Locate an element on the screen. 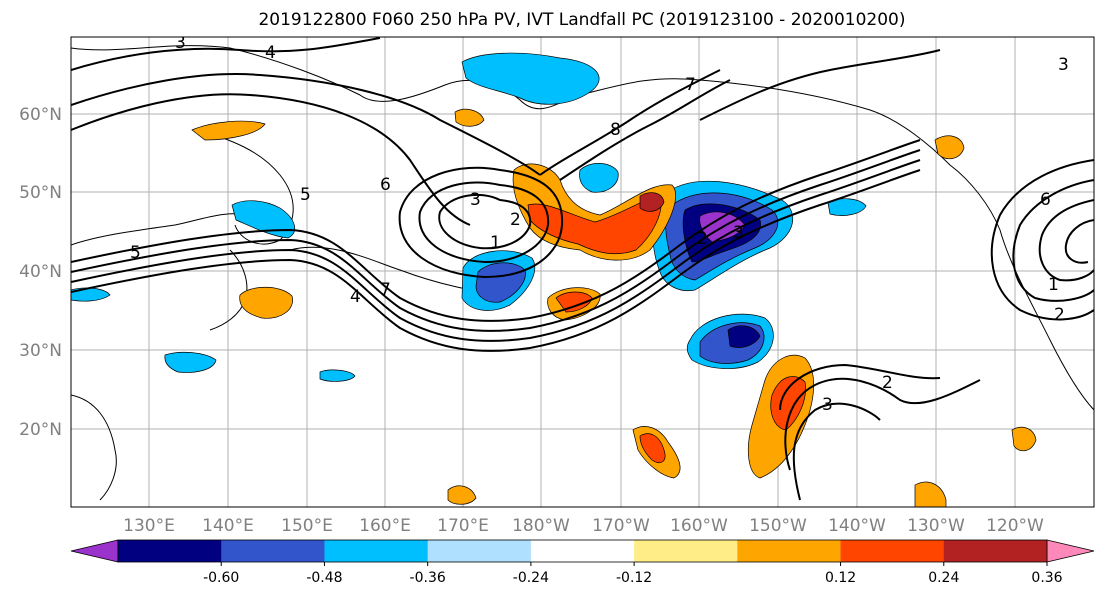 Image resolution: width=1105 pixels, height=601 pixels. colorbar-extend-max is located at coordinates (1070, 551).